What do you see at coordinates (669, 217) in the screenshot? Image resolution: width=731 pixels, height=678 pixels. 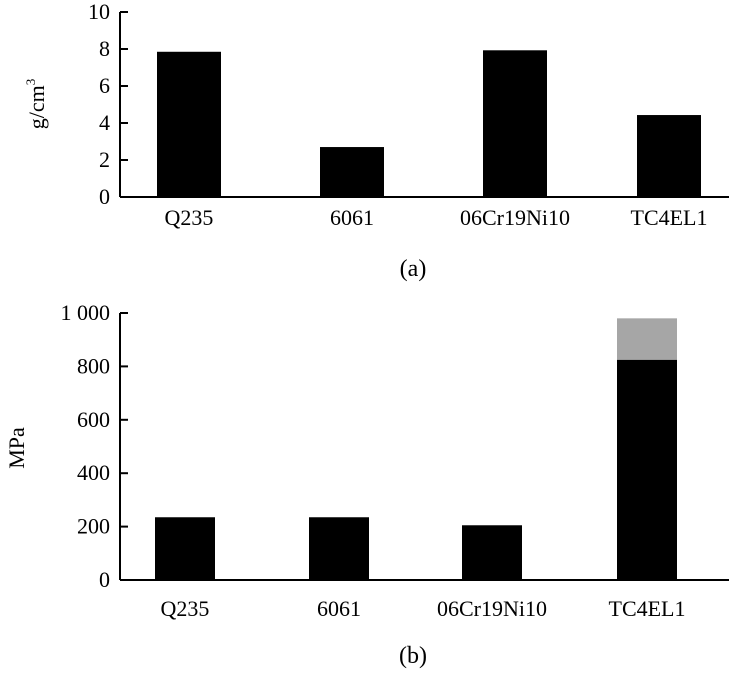 I see `chart-a-category-label: TC4EL1` at bounding box center [669, 217].